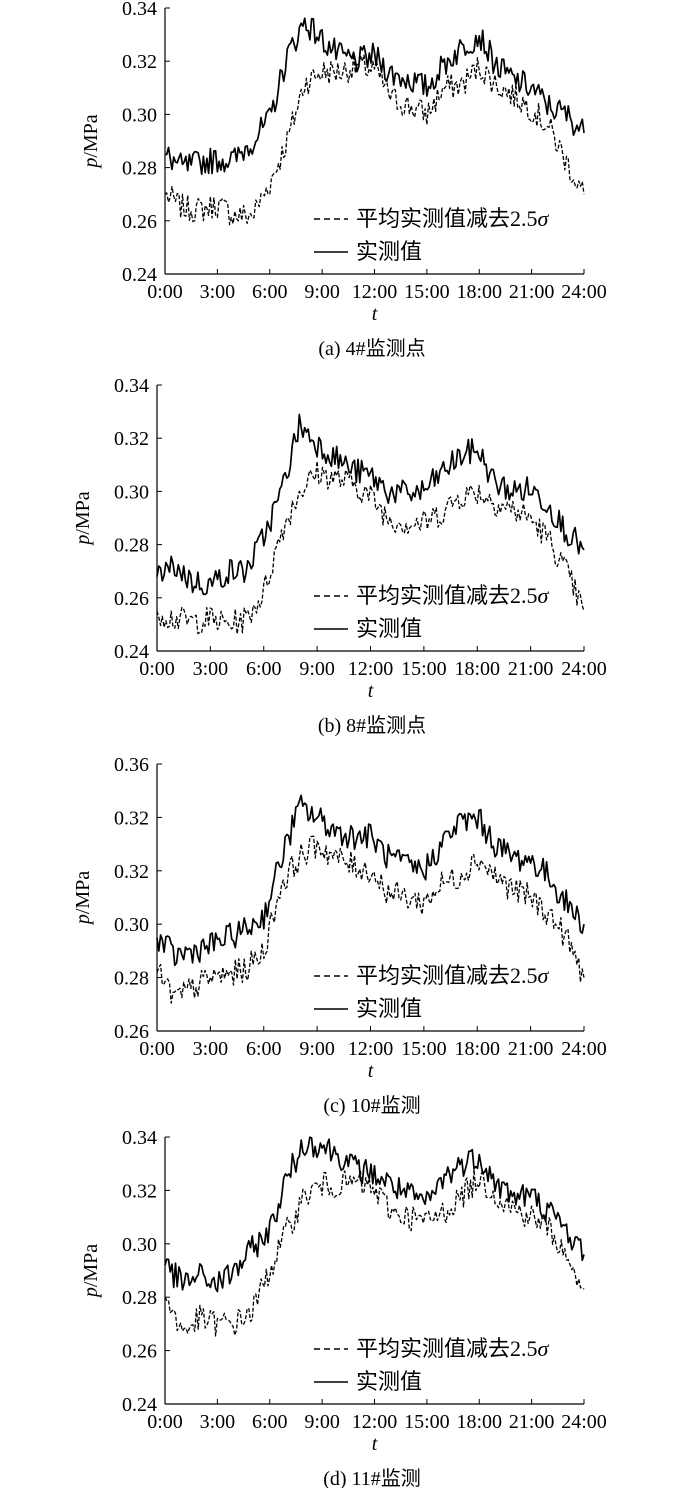 The height and width of the screenshot is (1488, 700). Describe the element at coordinates (131, 765) in the screenshot. I see `y-tick-label: 0.36` at that location.